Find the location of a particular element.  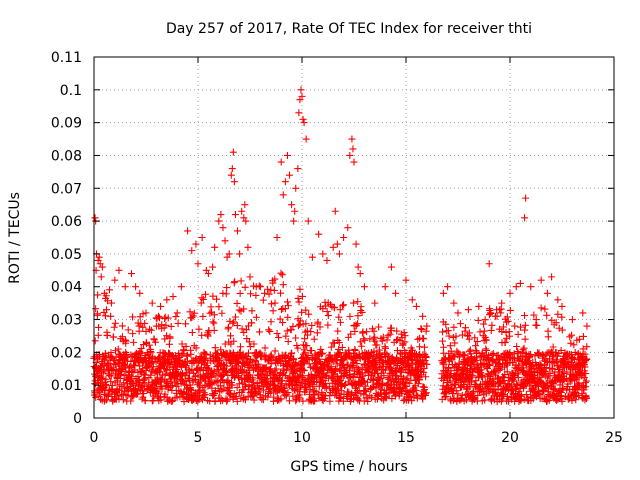

y-tick-label: 0 is located at coordinates (77, 419).